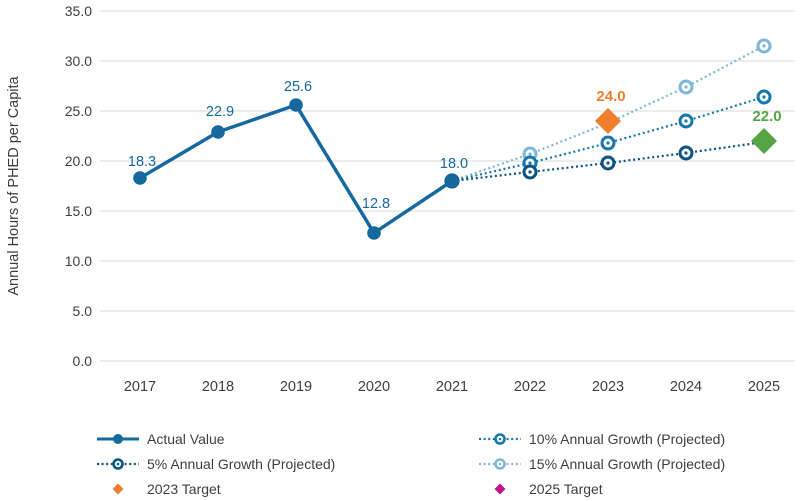 The height and width of the screenshot is (501, 800). I want to click on legend-item-label: Actual Value, so click(186, 438).